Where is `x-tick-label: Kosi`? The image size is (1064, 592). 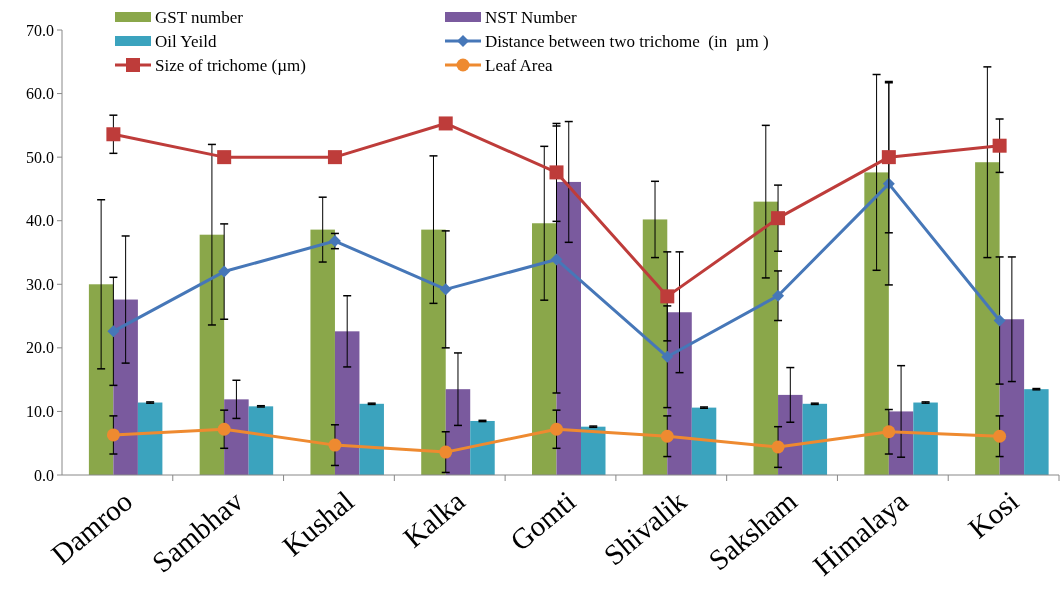 x-tick-label: Kosi is located at coordinates (993, 514).